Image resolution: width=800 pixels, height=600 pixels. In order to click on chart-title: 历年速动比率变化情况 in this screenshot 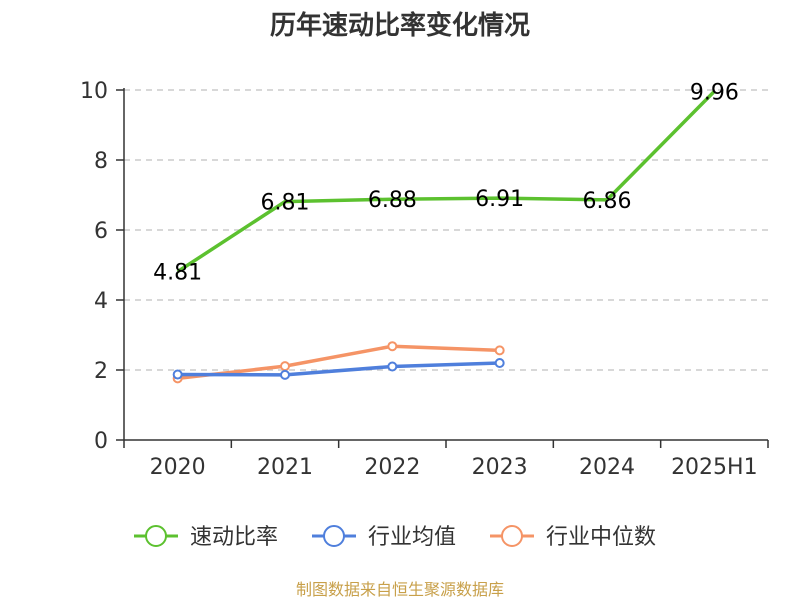, I will do `click(400, 25)`.